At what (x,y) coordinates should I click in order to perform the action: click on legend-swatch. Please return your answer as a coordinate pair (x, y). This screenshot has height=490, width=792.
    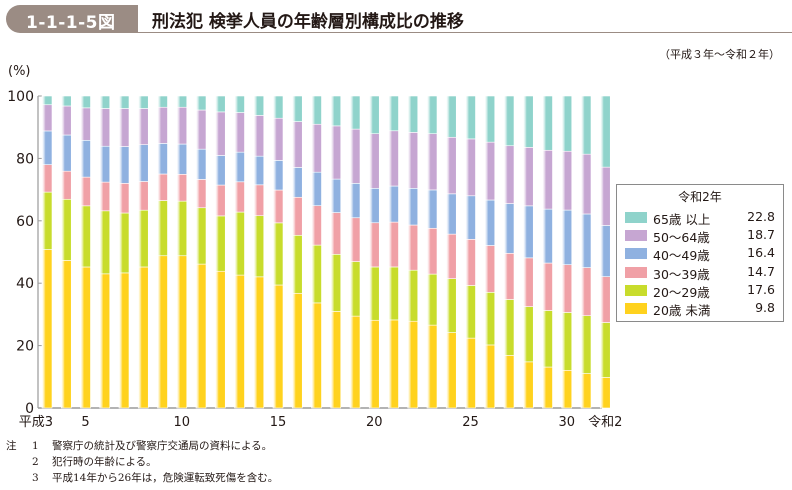
    Looking at the image, I should click on (636, 308).